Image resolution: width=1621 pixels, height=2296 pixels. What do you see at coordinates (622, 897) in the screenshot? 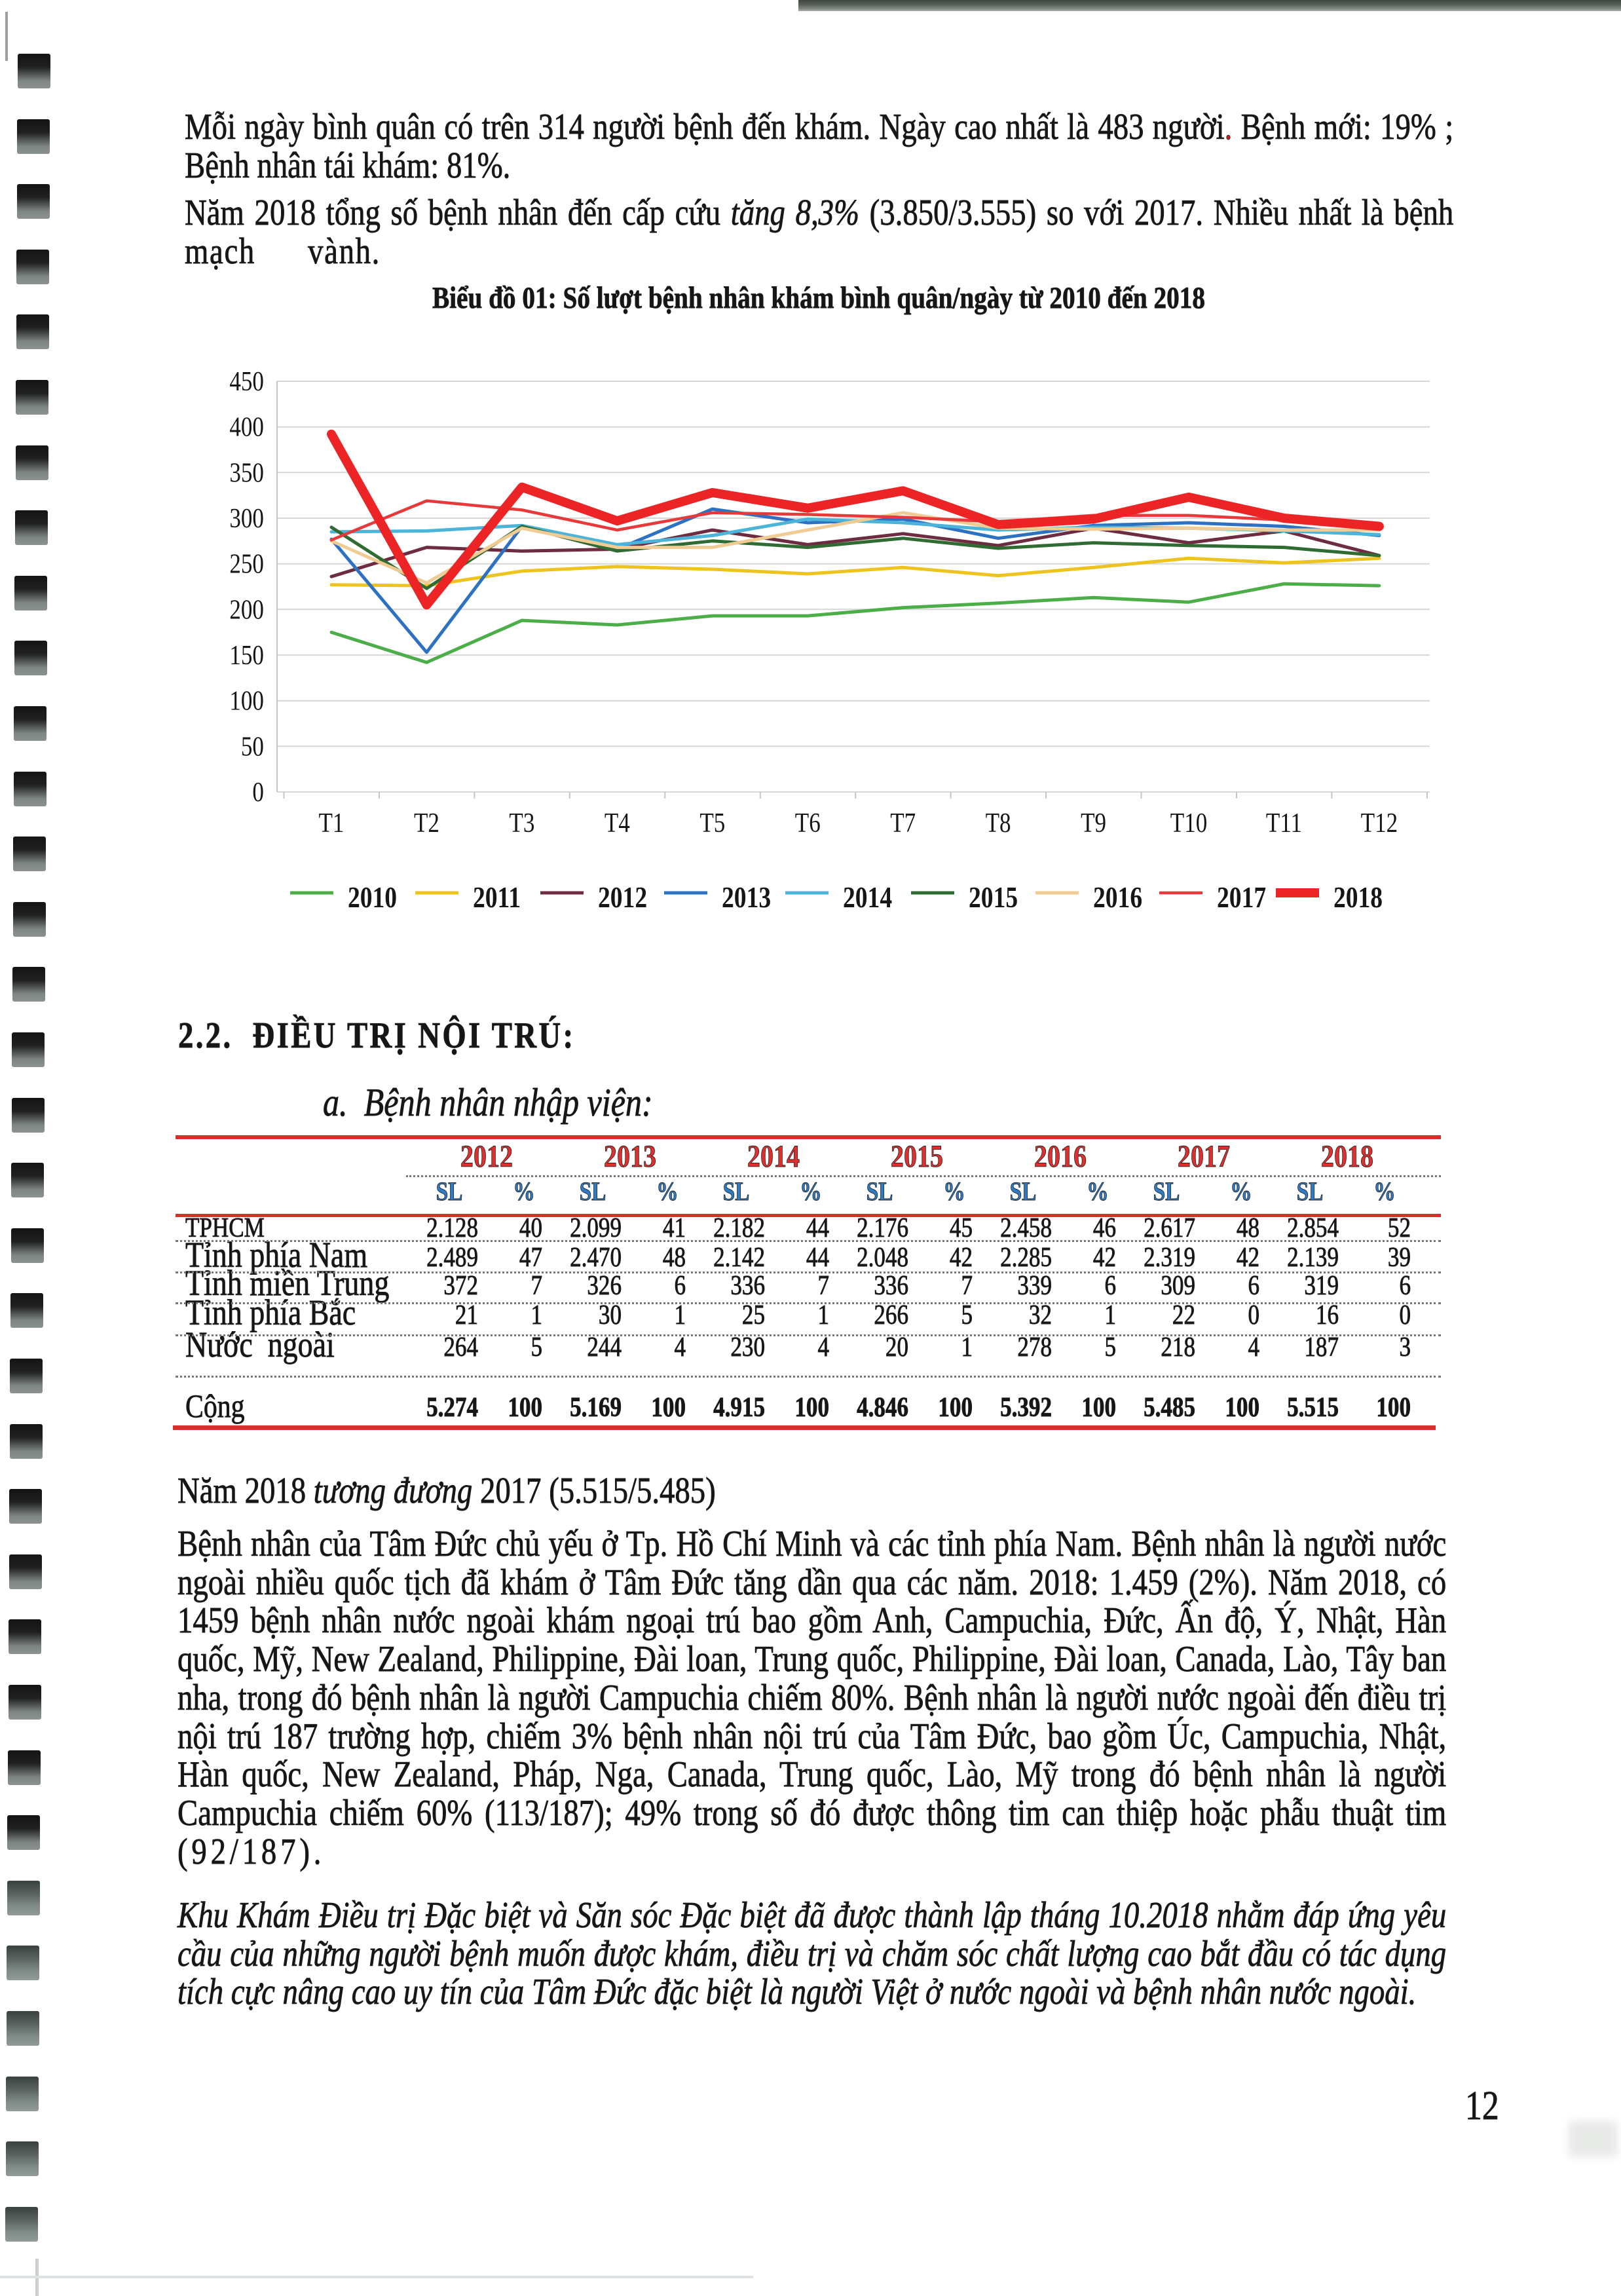
I see `svg-text: 2012` at bounding box center [622, 897].